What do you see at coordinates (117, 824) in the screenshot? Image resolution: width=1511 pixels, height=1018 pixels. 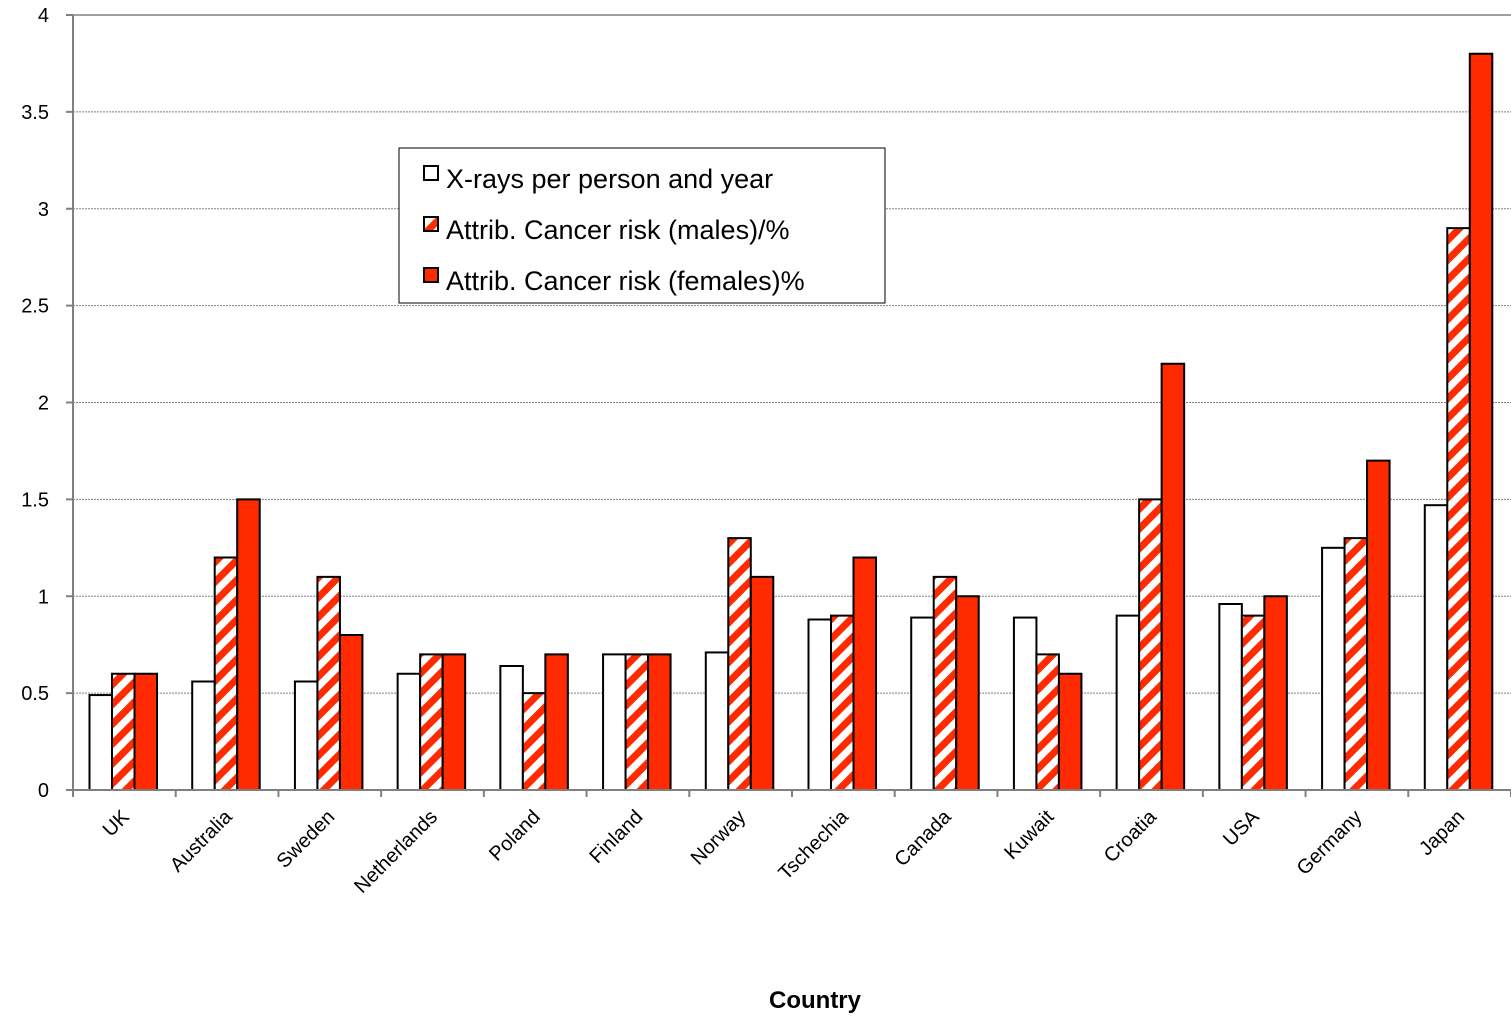 I see `category-label-uk: UK` at bounding box center [117, 824].